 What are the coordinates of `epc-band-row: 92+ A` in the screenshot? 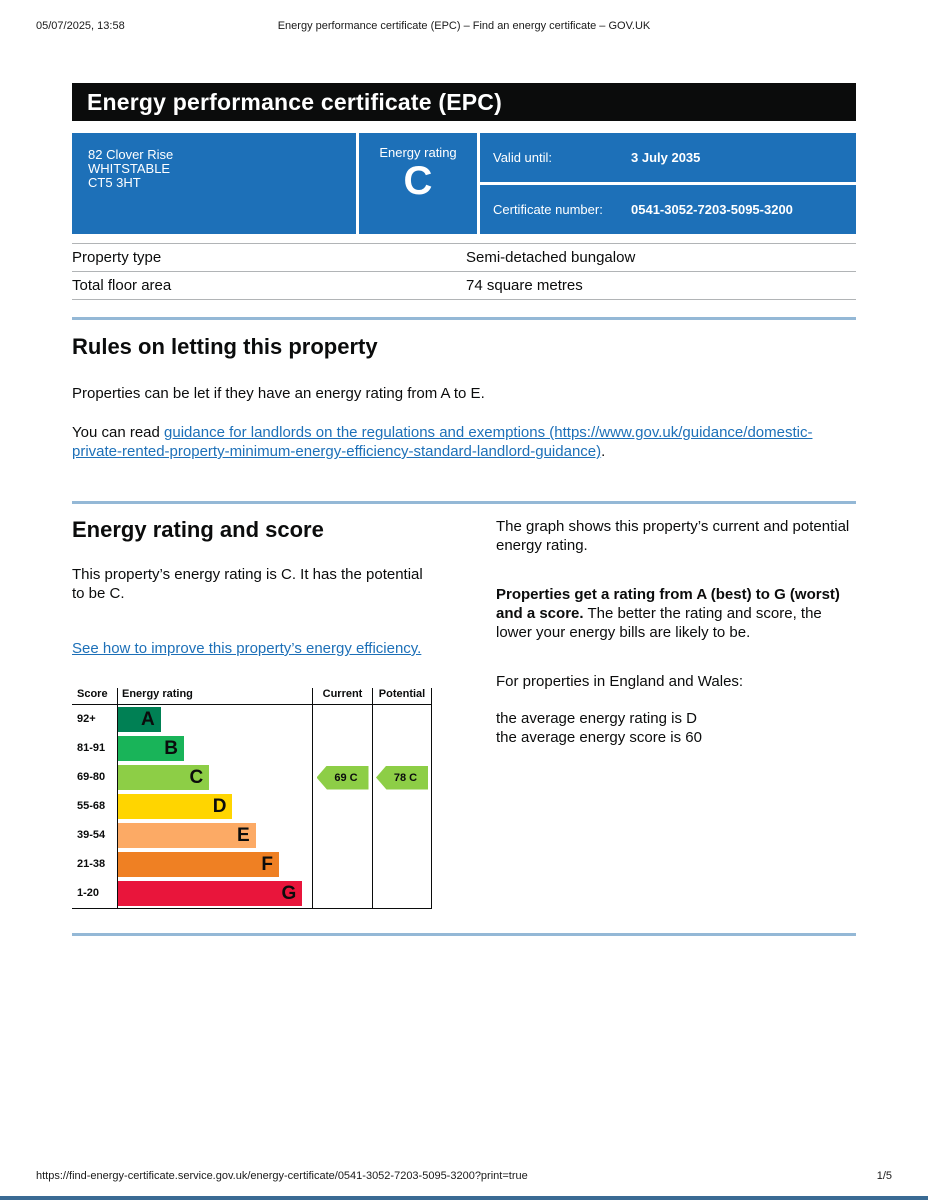 It's located at (252, 719).